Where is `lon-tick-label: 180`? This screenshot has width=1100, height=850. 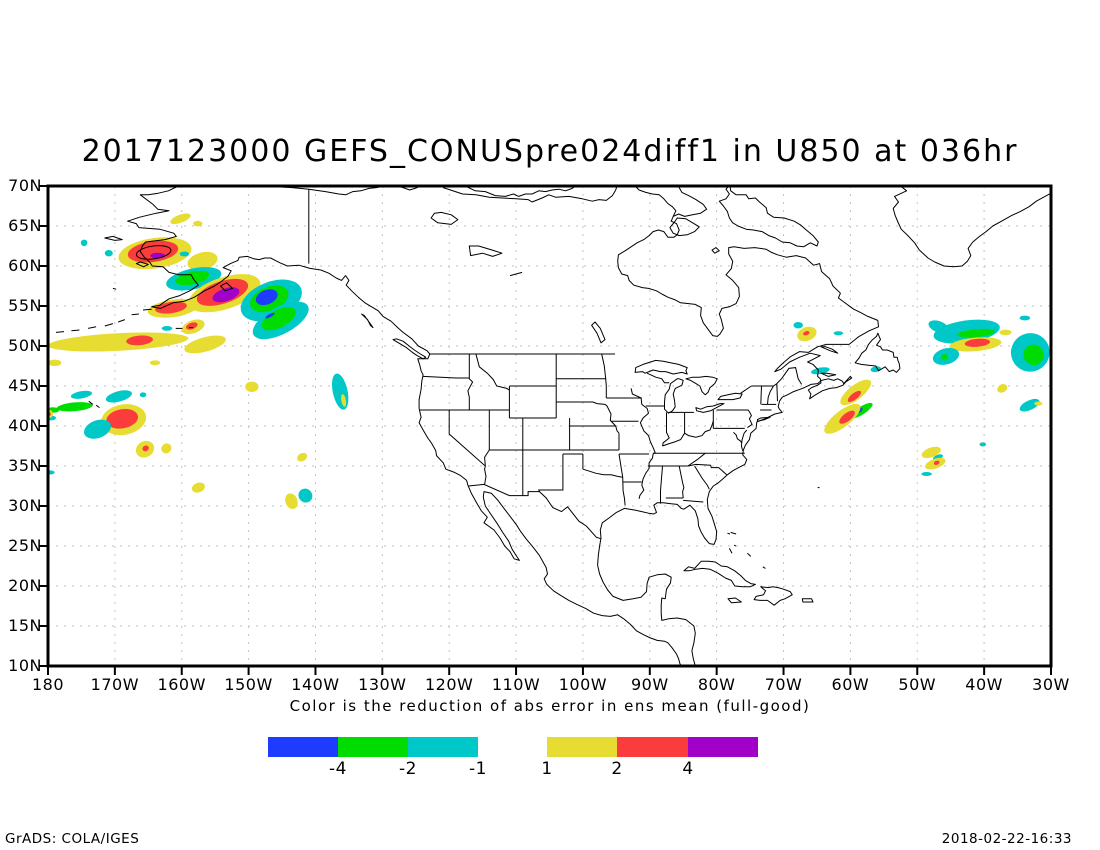 lon-tick-label: 180 is located at coordinates (48, 684).